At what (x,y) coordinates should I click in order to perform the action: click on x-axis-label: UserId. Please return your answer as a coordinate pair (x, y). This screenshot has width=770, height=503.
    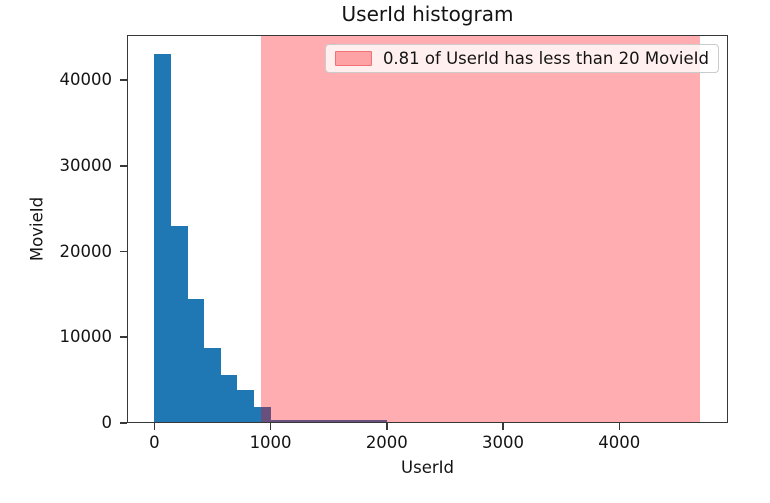
    Looking at the image, I should click on (427, 467).